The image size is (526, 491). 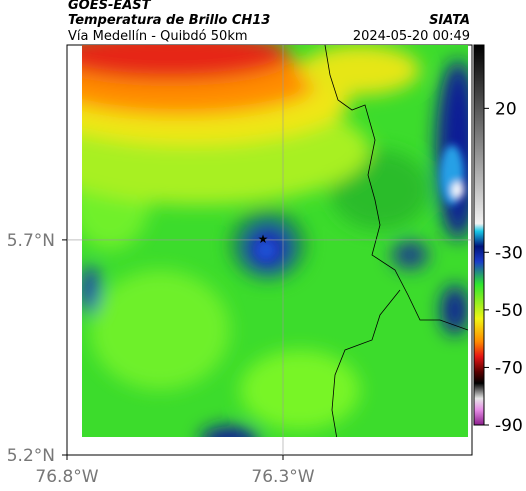 I want to click on colorbar-tick-label: 20, so click(x=506, y=109).